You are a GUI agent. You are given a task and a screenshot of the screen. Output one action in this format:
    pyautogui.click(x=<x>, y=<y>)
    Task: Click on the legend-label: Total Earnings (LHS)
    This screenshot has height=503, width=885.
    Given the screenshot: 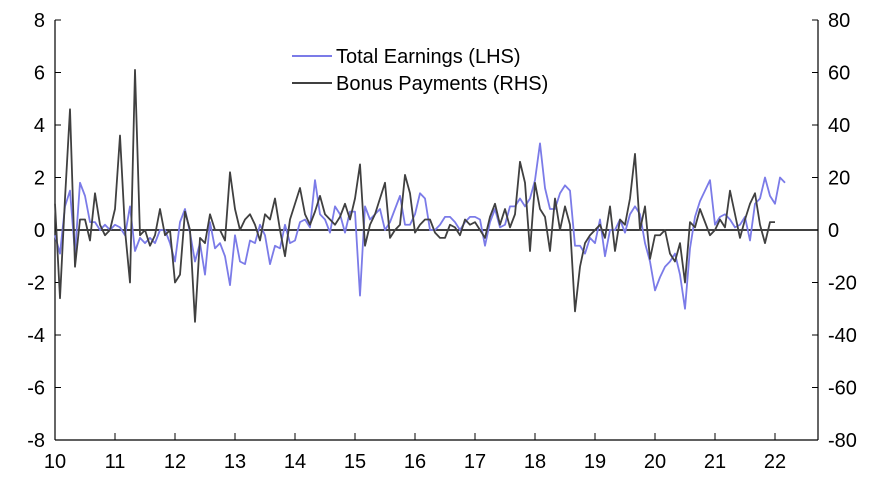 What is the action you would take?
    pyautogui.click(x=428, y=57)
    